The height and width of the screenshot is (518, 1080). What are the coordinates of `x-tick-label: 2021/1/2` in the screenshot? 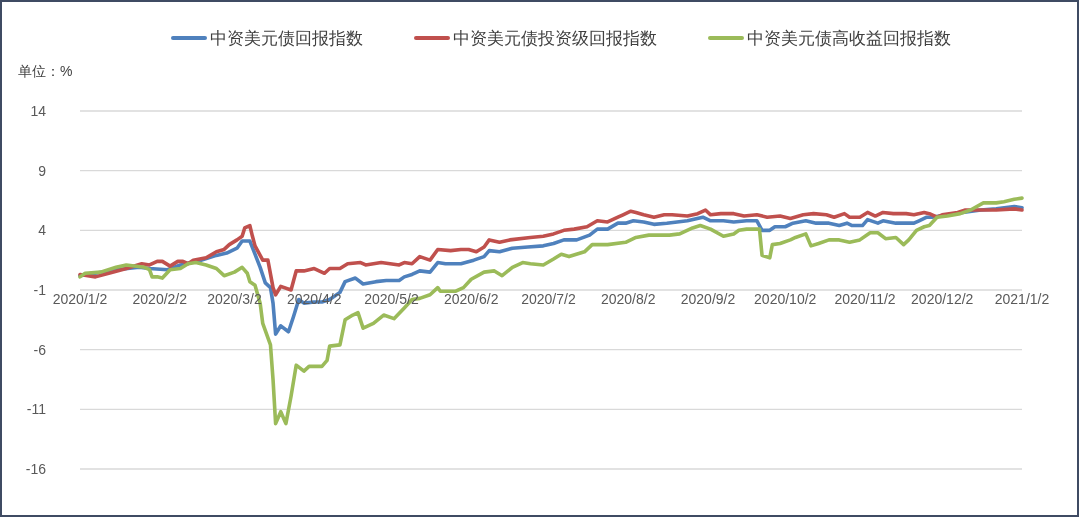 It's located at (1022, 299).